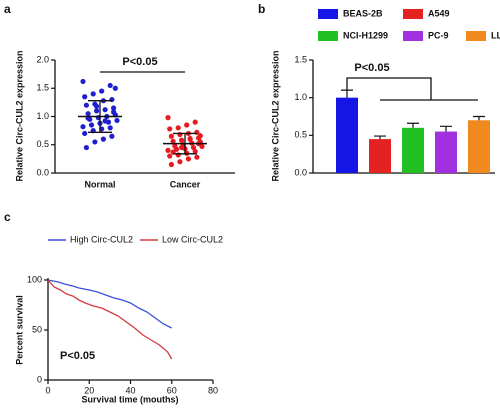 This screenshot has height=410, width=500. Describe the element at coordinates (129, 399) in the screenshot. I see `x-axis-label: Survival time (mouths)` at that location.